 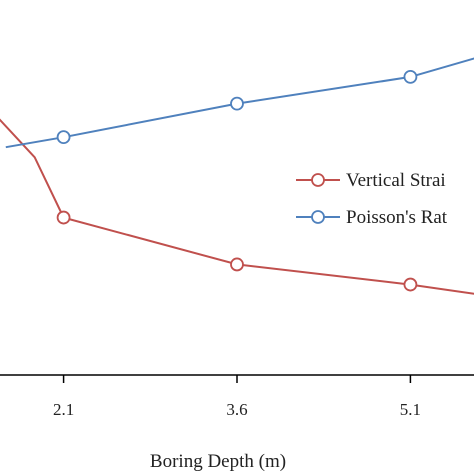 What do you see at coordinates (63, 409) in the screenshot?
I see `x-tick-label: 2.1` at bounding box center [63, 409].